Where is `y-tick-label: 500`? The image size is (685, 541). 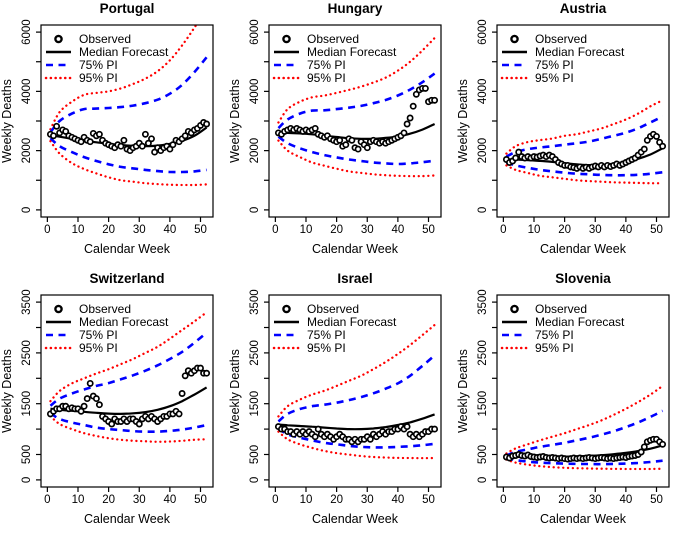
y-tick-label: 500 is located at coordinates (483, 454).